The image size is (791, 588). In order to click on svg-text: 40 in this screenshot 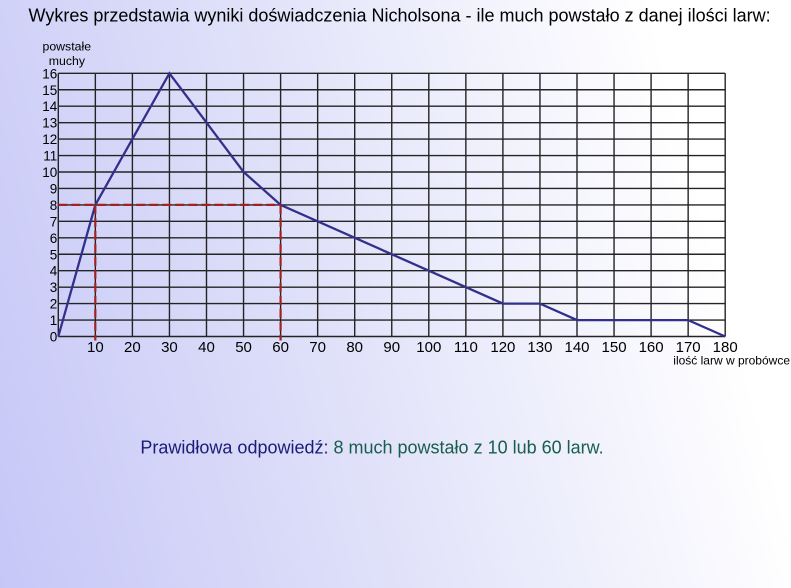, I will do `click(206, 347)`.